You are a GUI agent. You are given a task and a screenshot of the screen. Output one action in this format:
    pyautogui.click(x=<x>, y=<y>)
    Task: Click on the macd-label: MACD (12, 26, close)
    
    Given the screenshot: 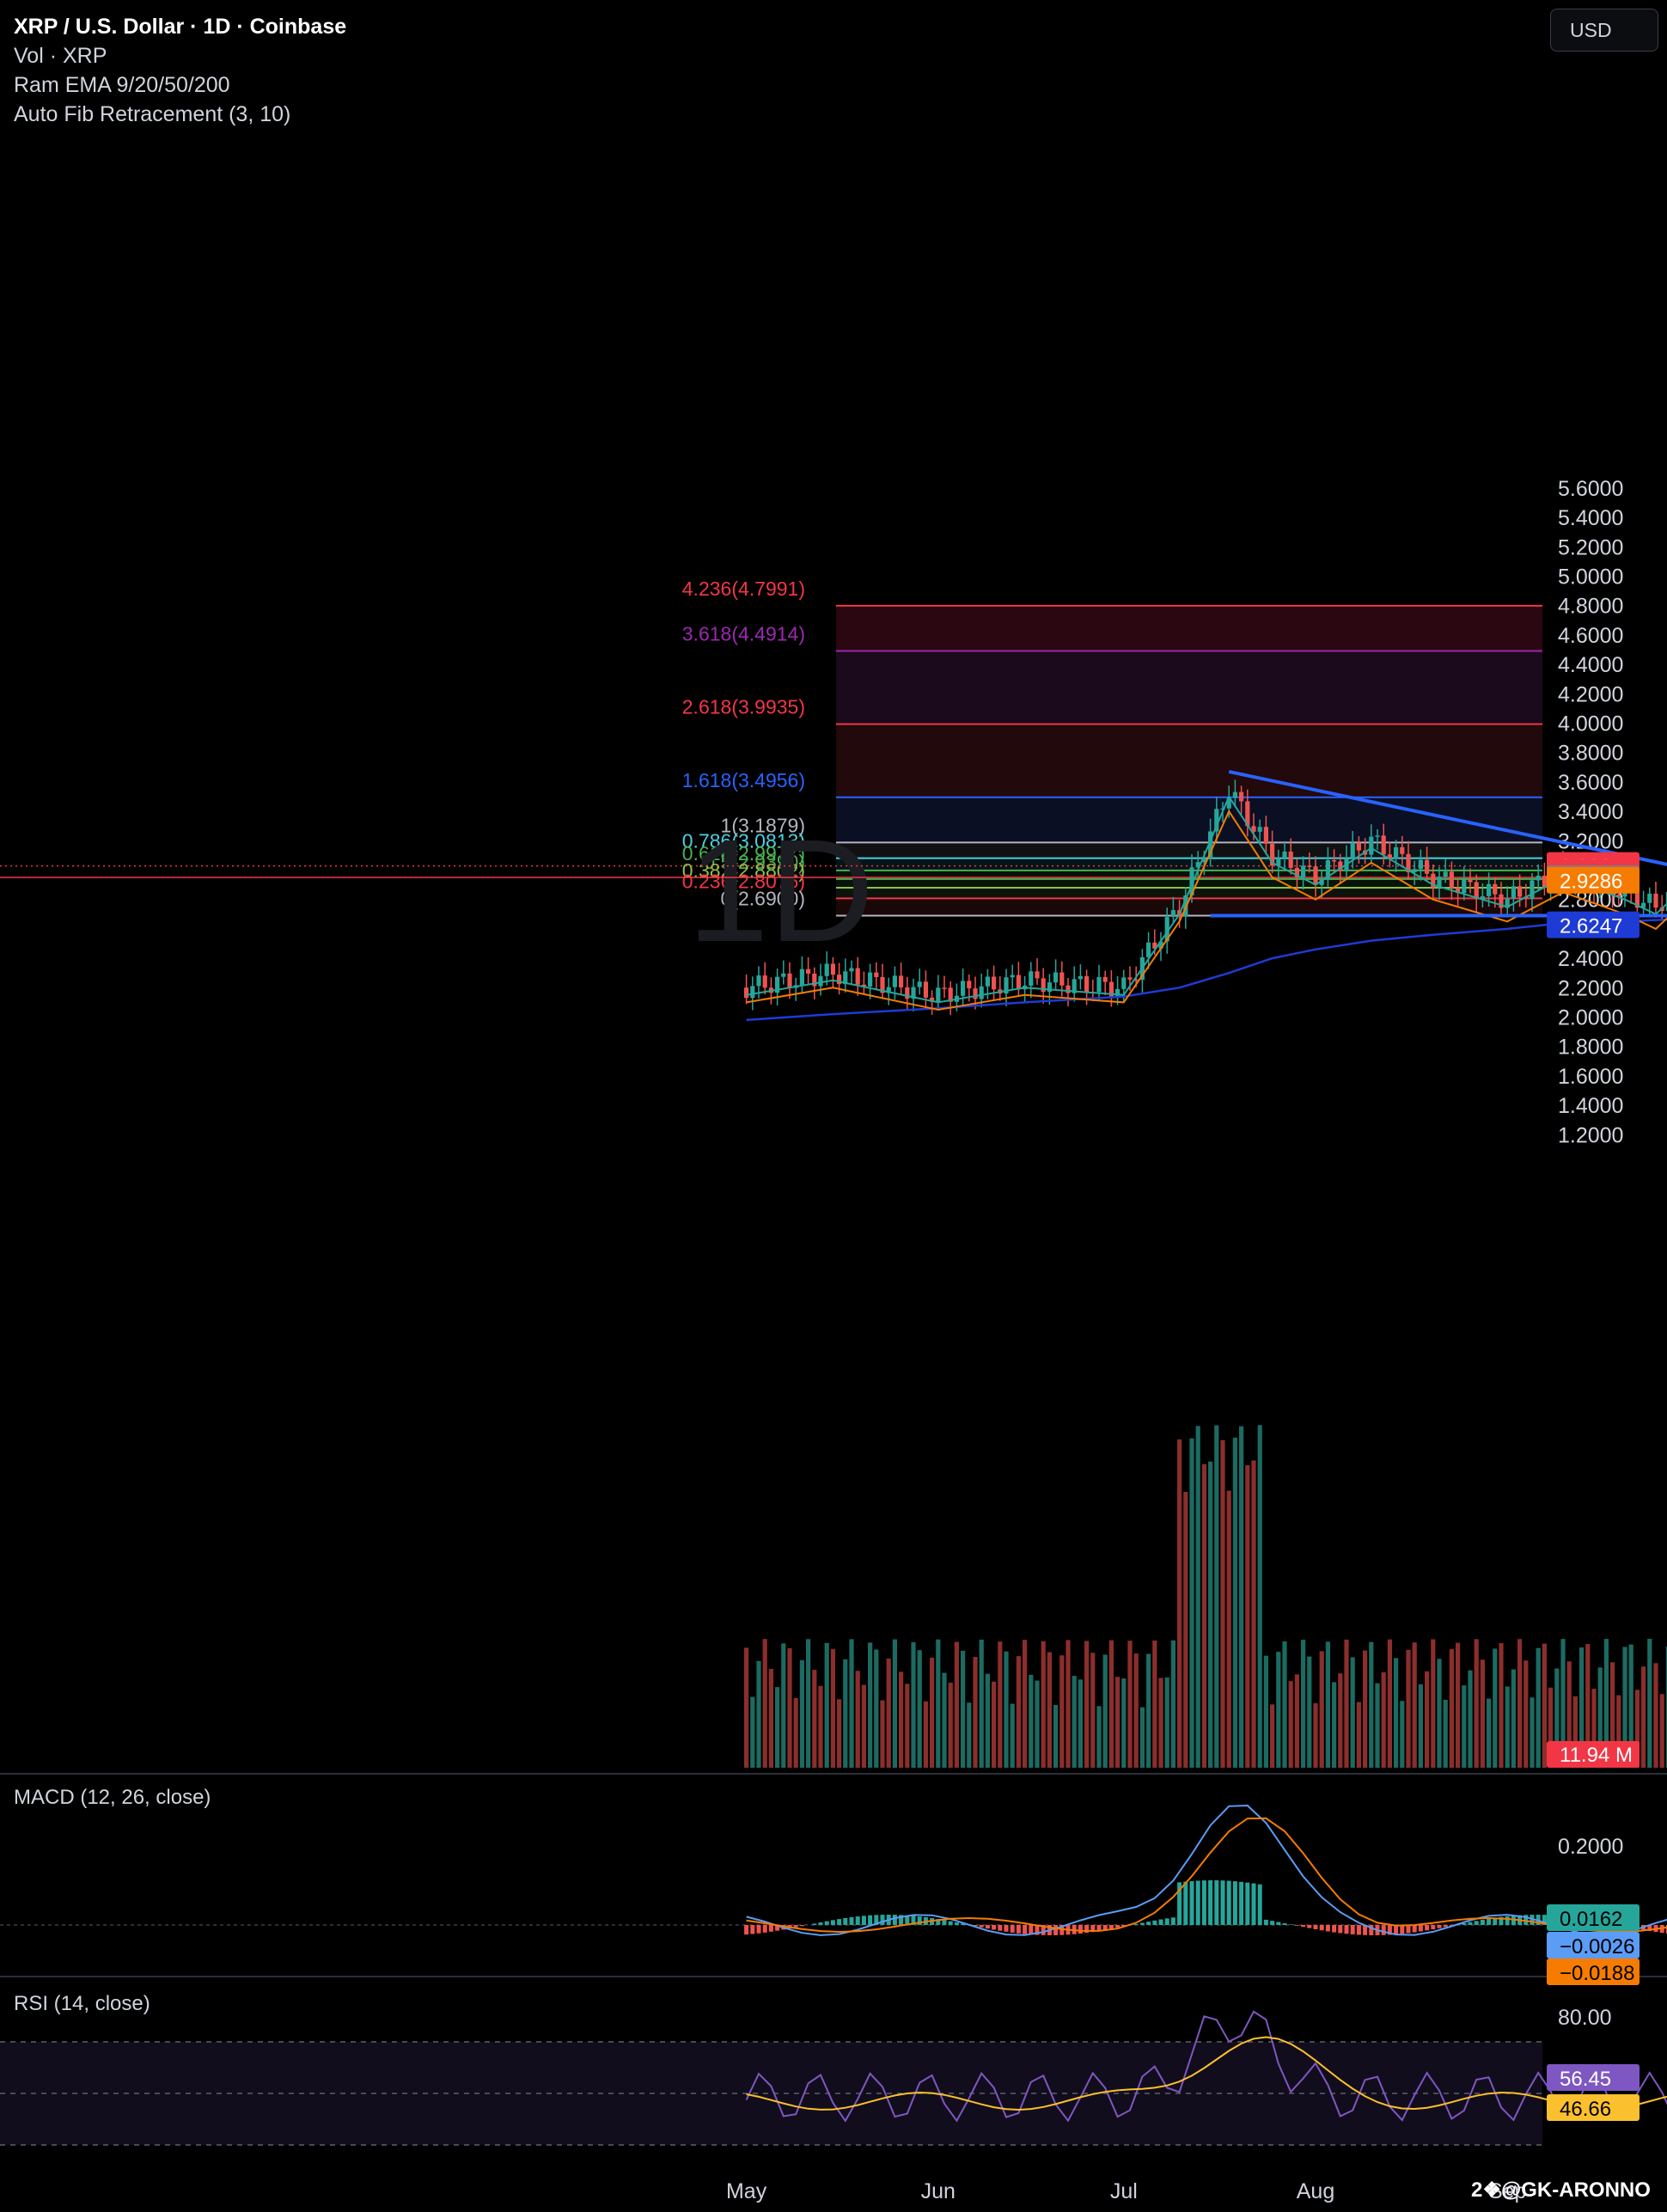 What is the action you would take?
    pyautogui.click(x=112, y=1798)
    